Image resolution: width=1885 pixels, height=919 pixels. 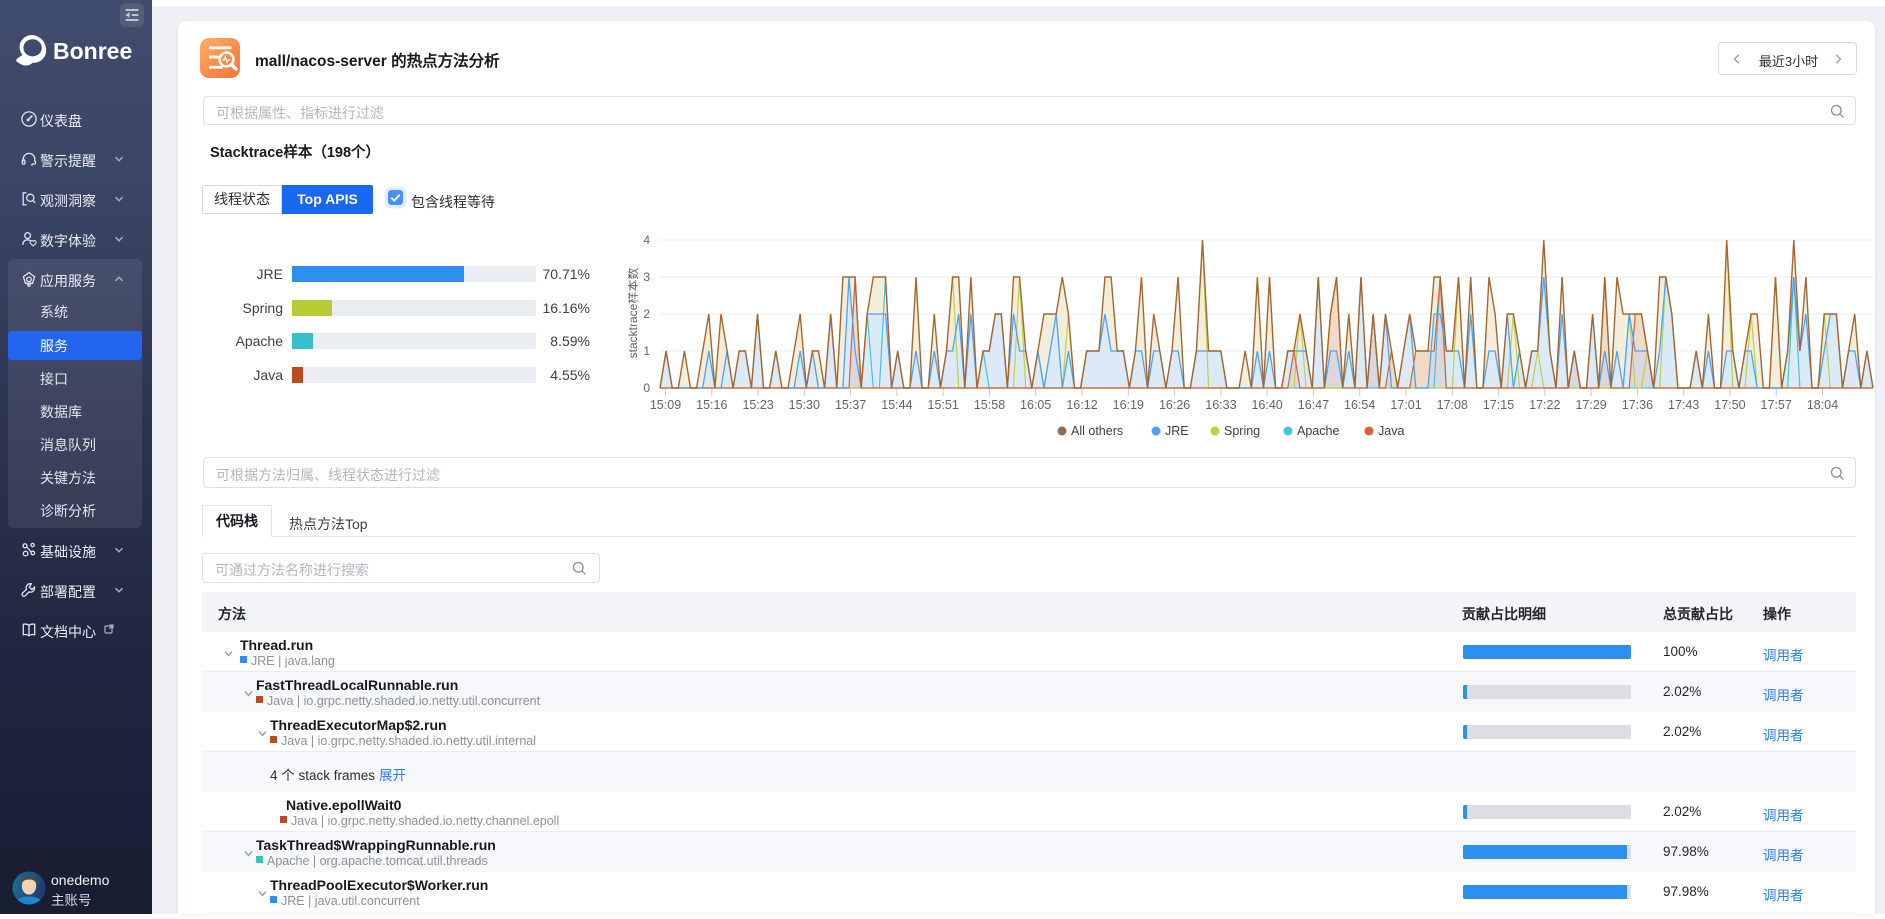 I want to click on svg-text: 17:57, so click(x=1776, y=405).